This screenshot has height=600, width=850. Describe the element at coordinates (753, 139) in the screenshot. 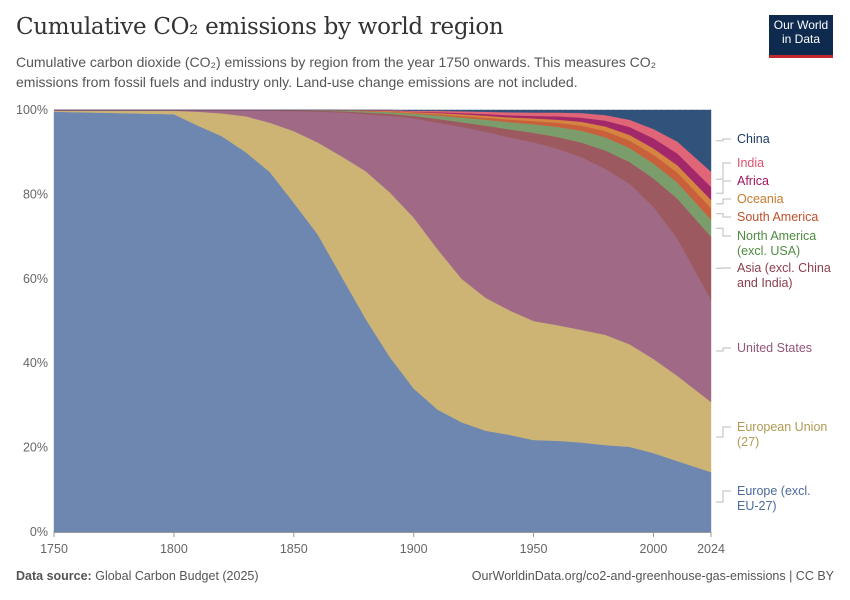

I see `legend-label: China` at that location.